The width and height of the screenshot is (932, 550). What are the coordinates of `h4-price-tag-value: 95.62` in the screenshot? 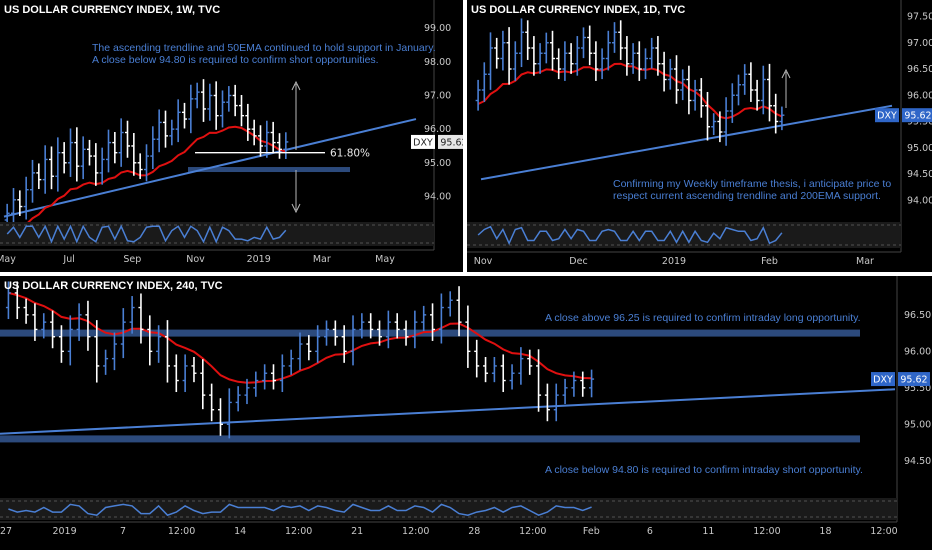 It's located at (913, 380).